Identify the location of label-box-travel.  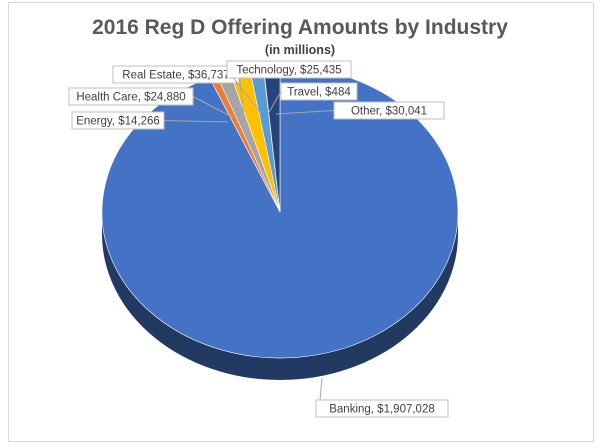
(319, 91).